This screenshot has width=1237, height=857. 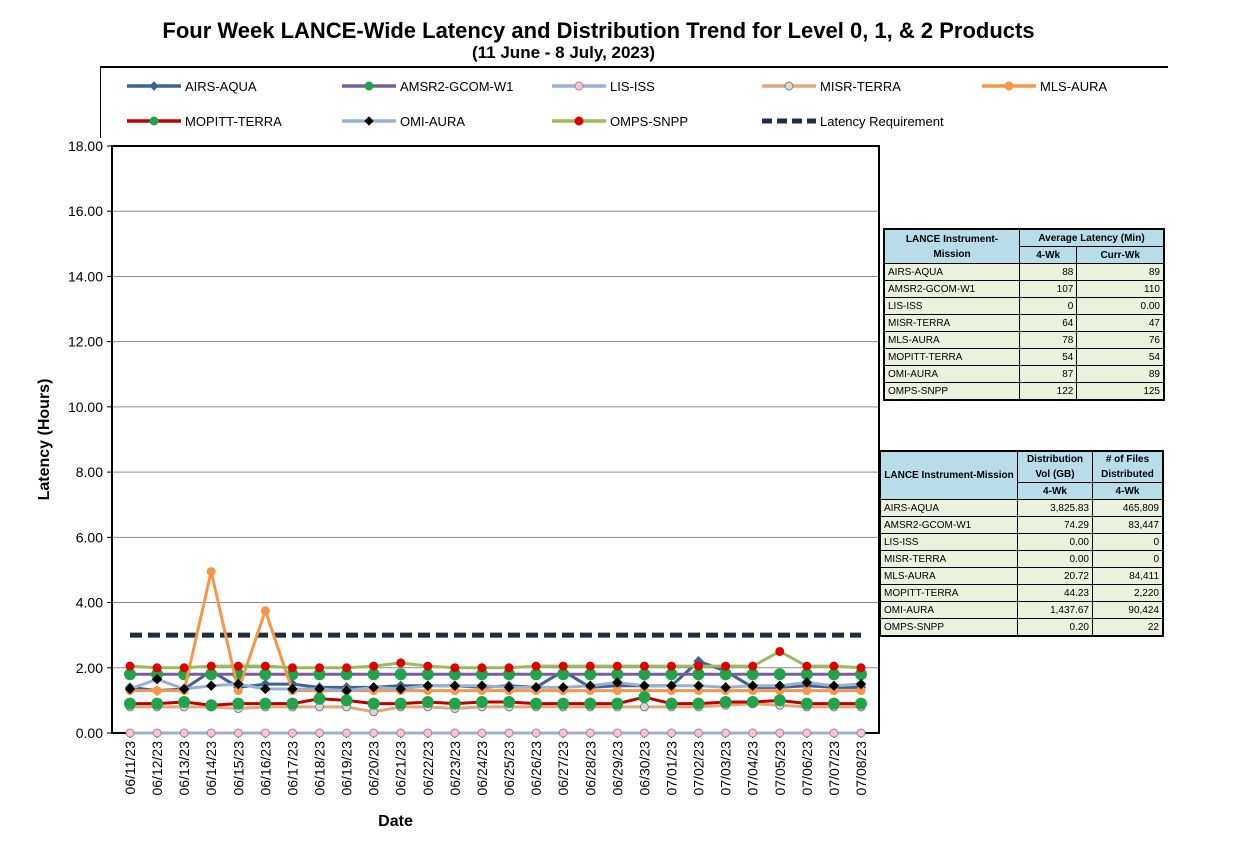 What do you see at coordinates (455, 768) in the screenshot?
I see `x-tick-label: 06/23/23` at bounding box center [455, 768].